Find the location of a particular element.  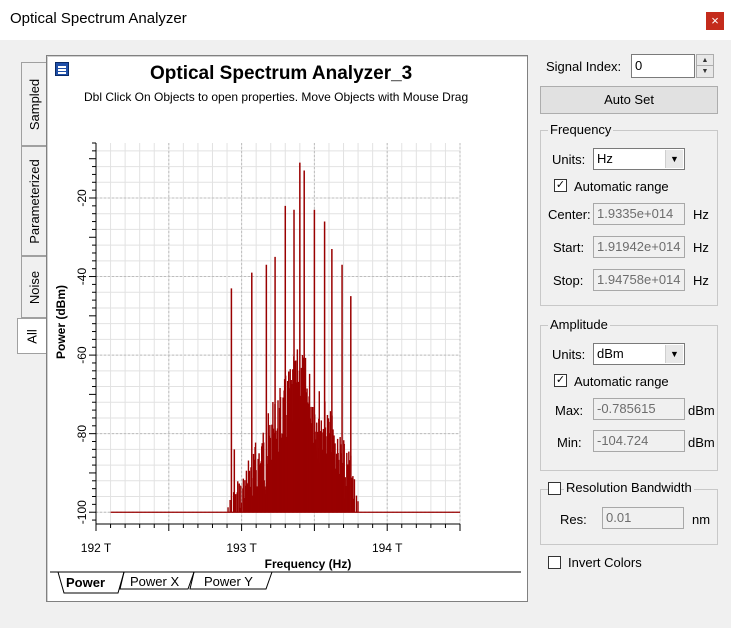

tab-power-y: Power Y is located at coordinates (228, 581).